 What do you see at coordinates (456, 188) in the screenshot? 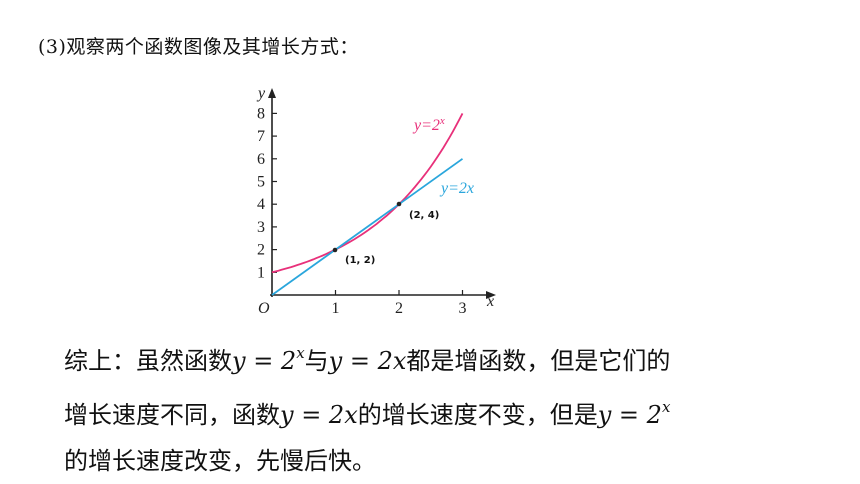
I see `lin-curve-label: y=2x` at bounding box center [456, 188].